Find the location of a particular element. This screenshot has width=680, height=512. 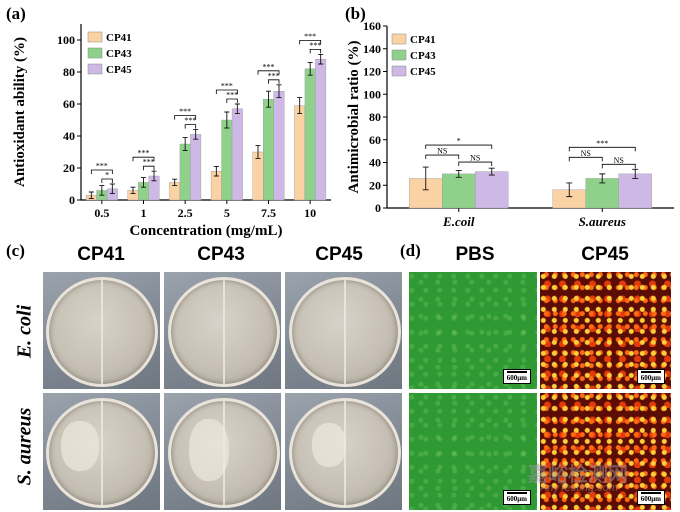

x-axis-label: Concentration (mg/mL) is located at coordinates (206, 231).